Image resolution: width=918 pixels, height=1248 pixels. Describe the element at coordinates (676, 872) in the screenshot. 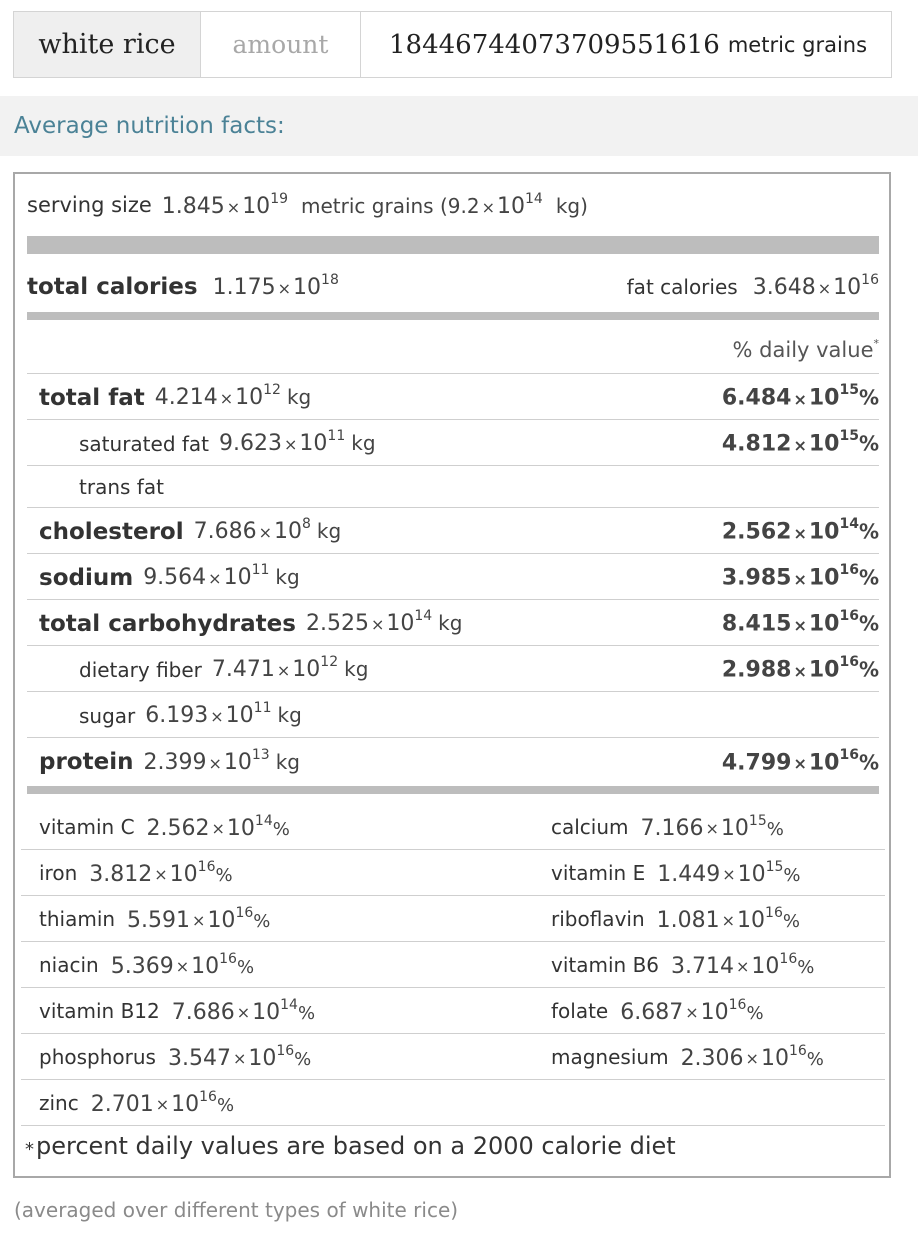

I see `vitamin-cell: vitamin E 1.449 ×1015%` at that location.